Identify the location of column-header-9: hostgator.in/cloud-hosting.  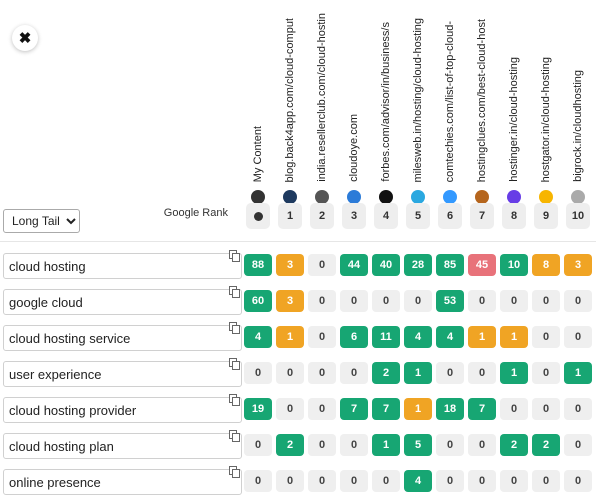
(546, 106).